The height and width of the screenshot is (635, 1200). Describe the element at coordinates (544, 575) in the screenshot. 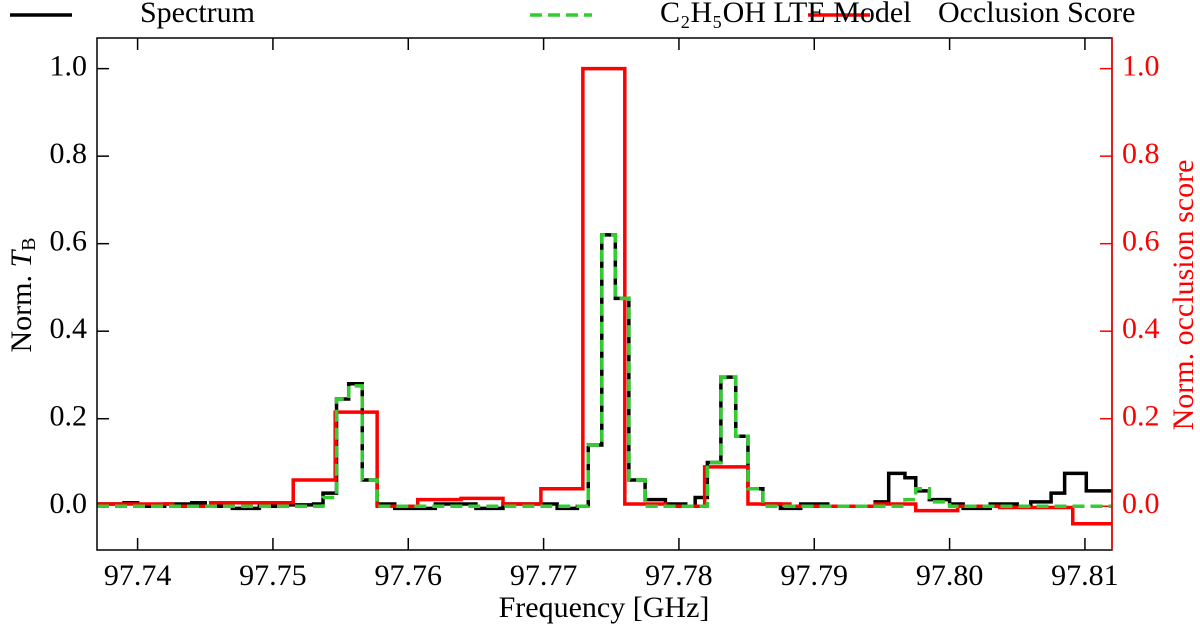

I see `x-tick-label: 97.77` at that location.